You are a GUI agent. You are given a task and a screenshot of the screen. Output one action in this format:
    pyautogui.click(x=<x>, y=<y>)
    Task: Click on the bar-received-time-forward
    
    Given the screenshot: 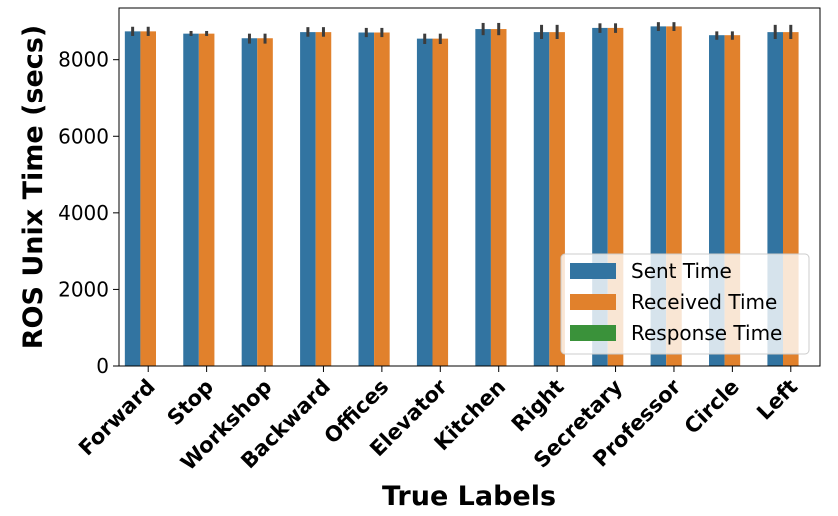 What is the action you would take?
    pyautogui.click(x=148, y=199)
    